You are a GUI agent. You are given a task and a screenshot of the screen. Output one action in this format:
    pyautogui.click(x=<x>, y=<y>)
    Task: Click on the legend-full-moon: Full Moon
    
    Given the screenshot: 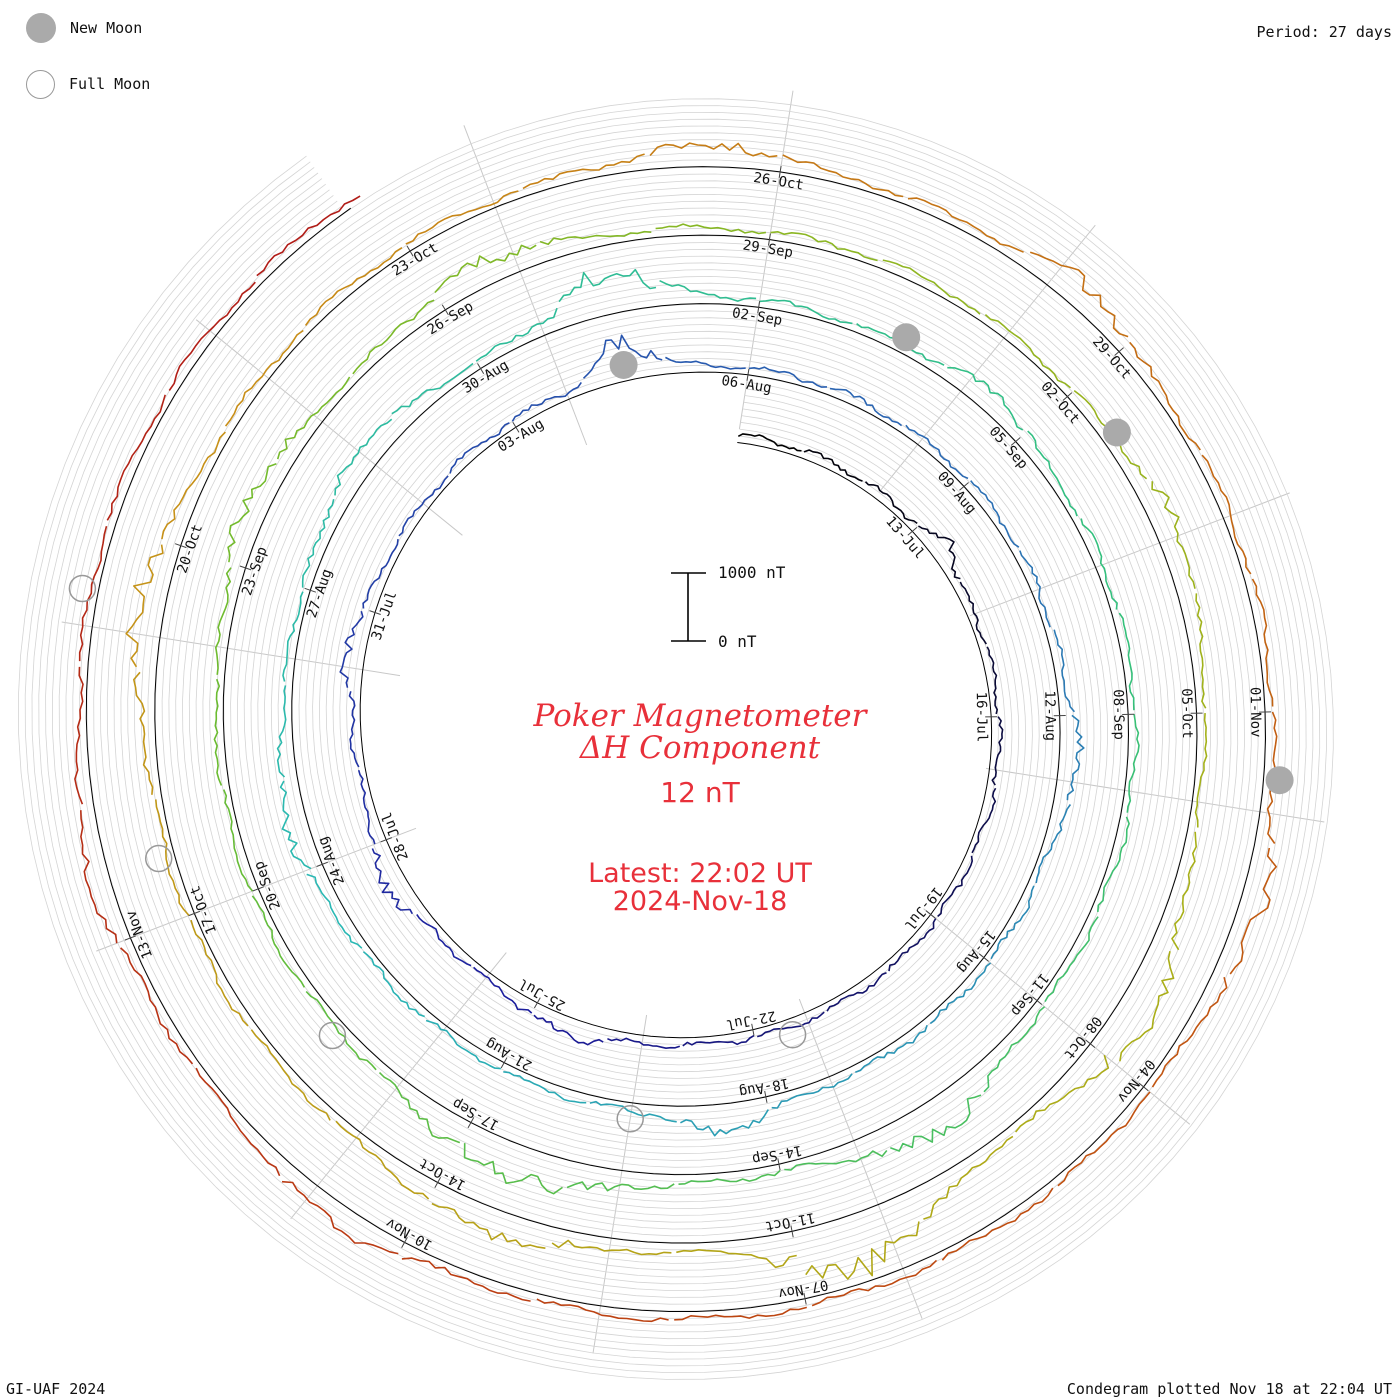 What is the action you would take?
    pyautogui.click(x=88, y=84)
    